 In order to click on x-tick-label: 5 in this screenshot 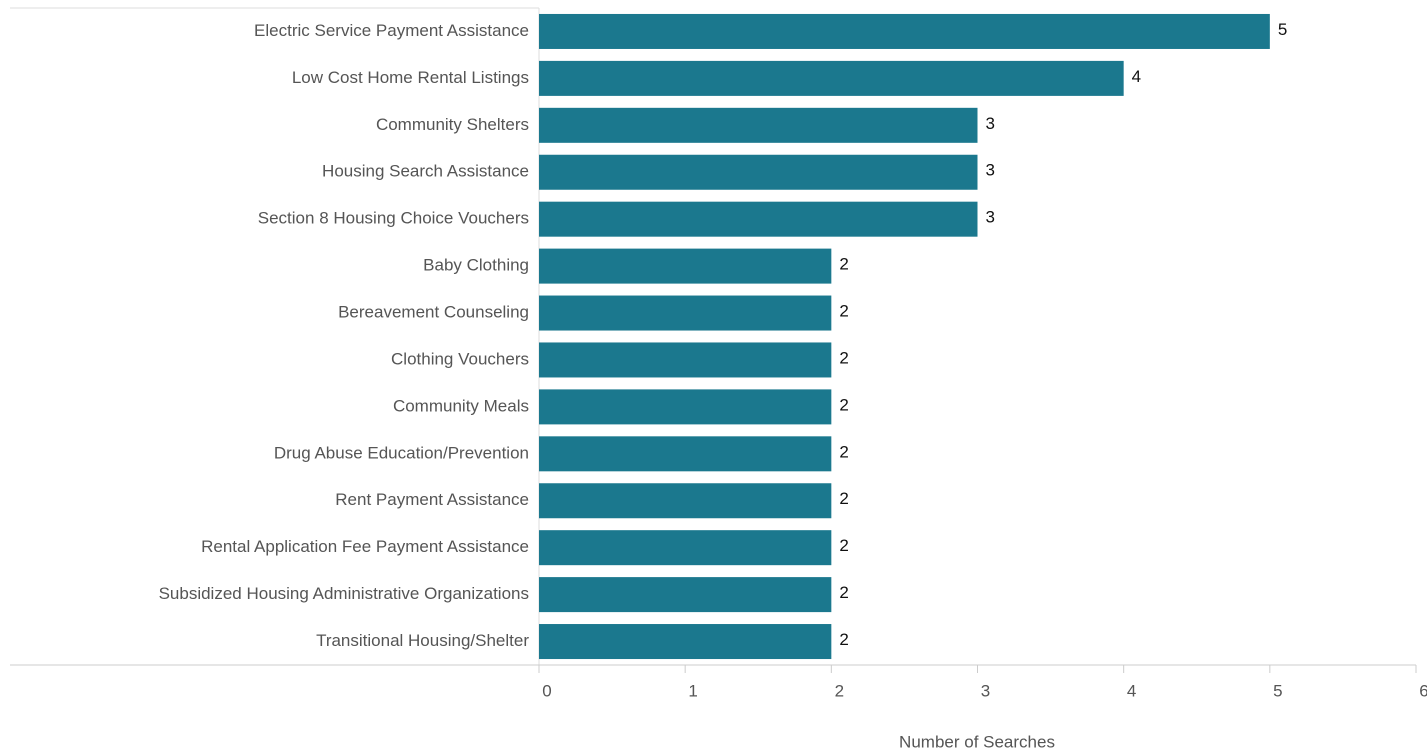, I will do `click(1277, 690)`.